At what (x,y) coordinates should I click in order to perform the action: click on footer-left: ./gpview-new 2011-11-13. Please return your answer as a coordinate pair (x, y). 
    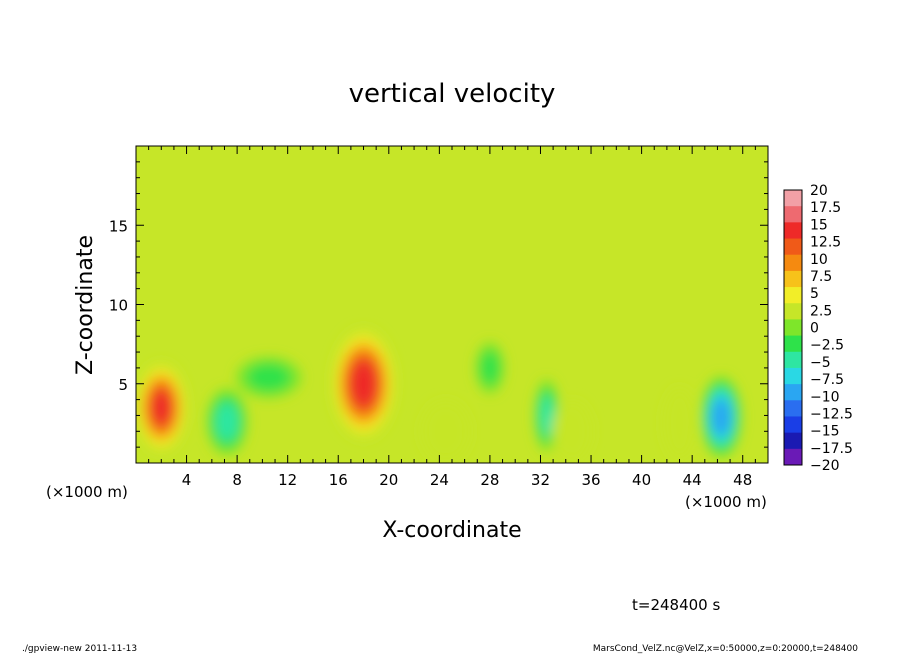
    Looking at the image, I should click on (79, 649).